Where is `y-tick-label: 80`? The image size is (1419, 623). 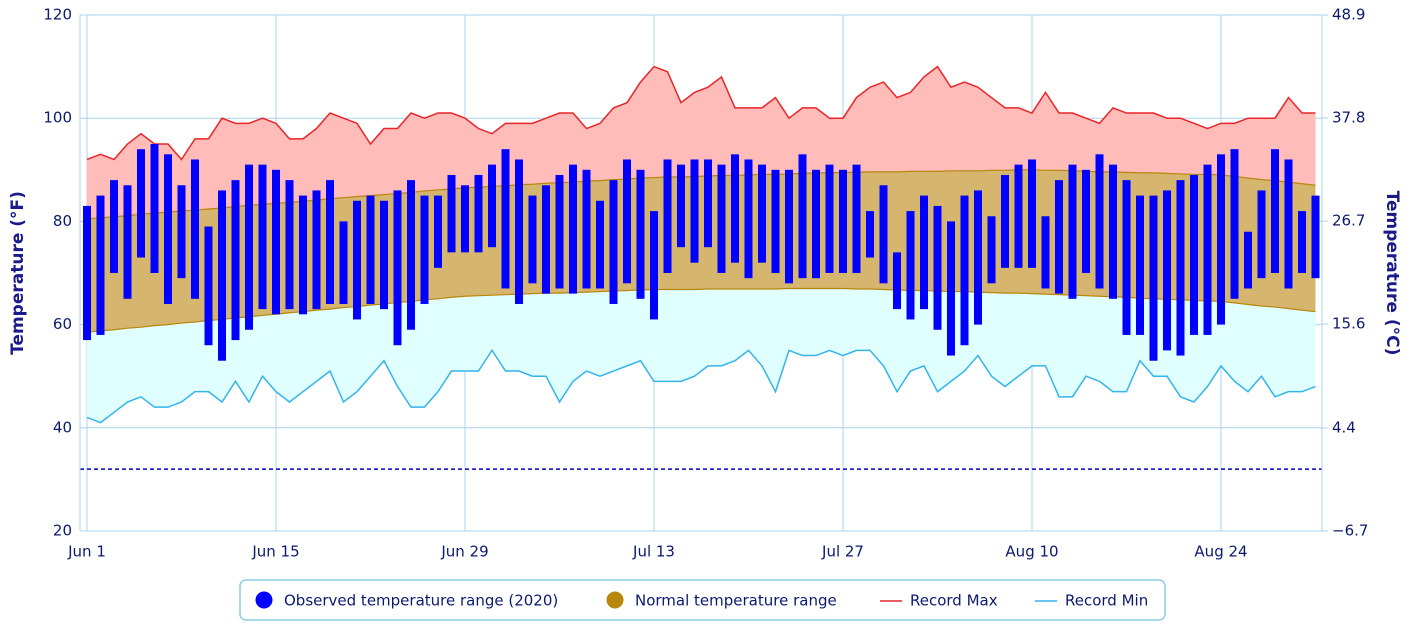
y-tick-label: 80 is located at coordinates (62, 221).